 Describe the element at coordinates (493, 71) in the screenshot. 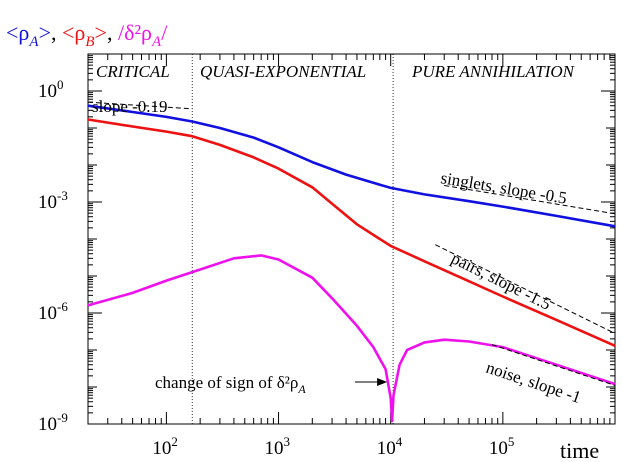

I see `region-label: PURE ANNIHILATION` at that location.